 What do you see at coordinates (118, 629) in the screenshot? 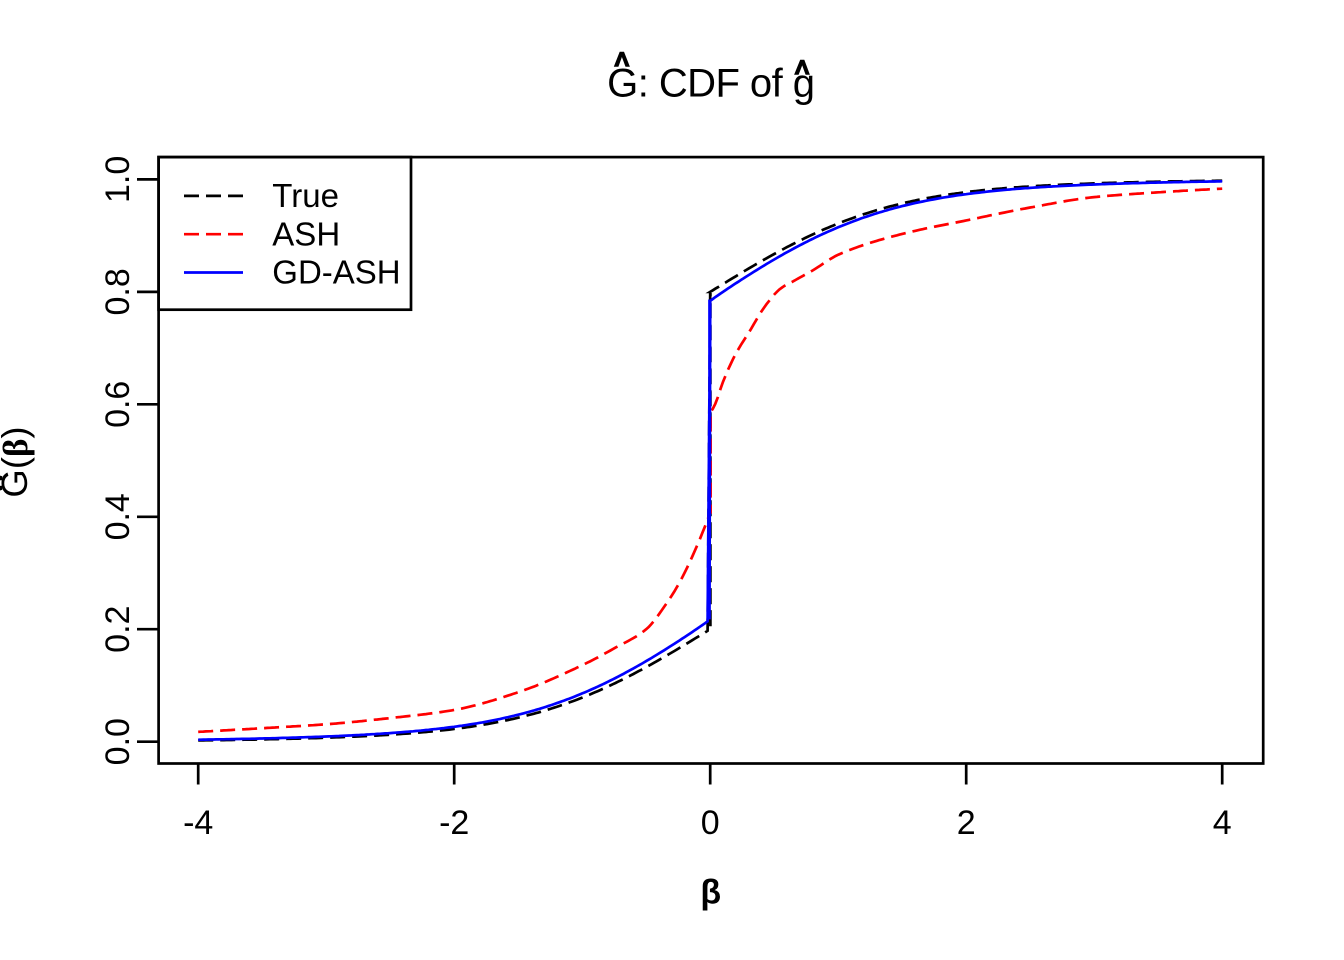
I see `svg-text: 0.2` at bounding box center [118, 629].